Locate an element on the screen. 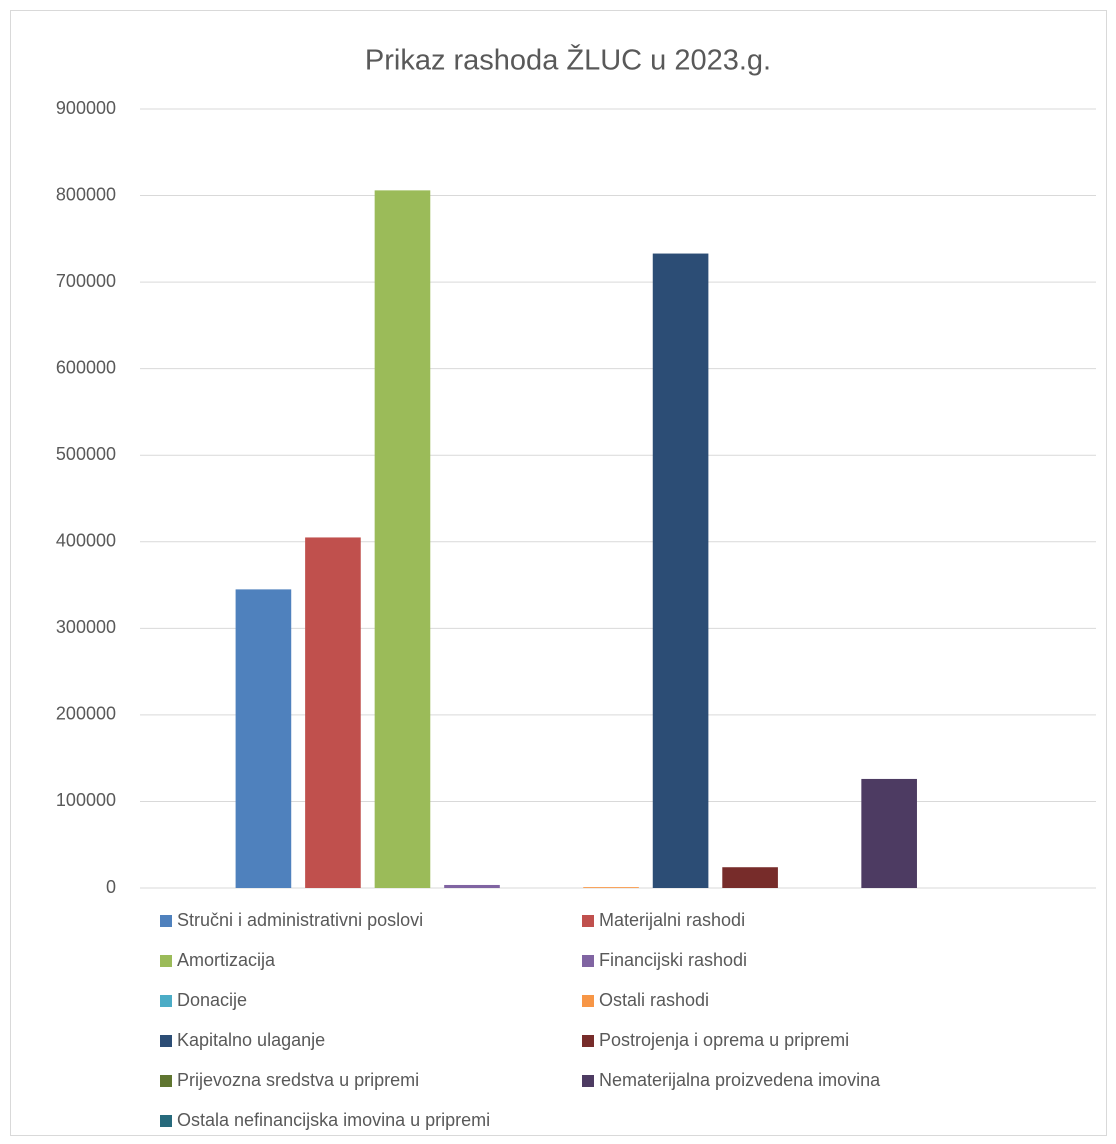 The width and height of the screenshot is (1116, 1144). legend-label: Postrojenja i oprema u pripremi is located at coordinates (724, 1040).